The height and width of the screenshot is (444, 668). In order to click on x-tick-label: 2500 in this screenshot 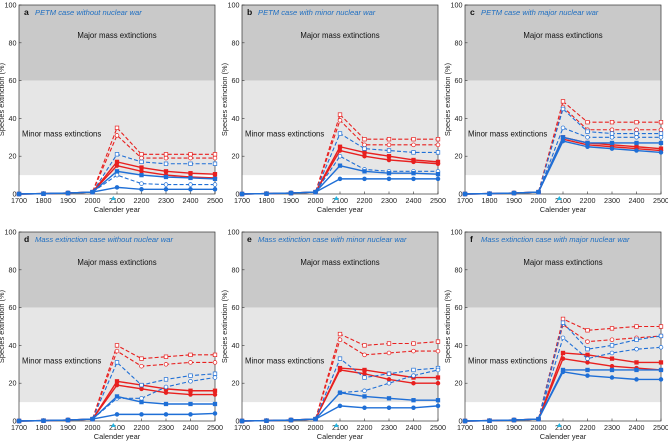, I will do `click(215, 200)`.